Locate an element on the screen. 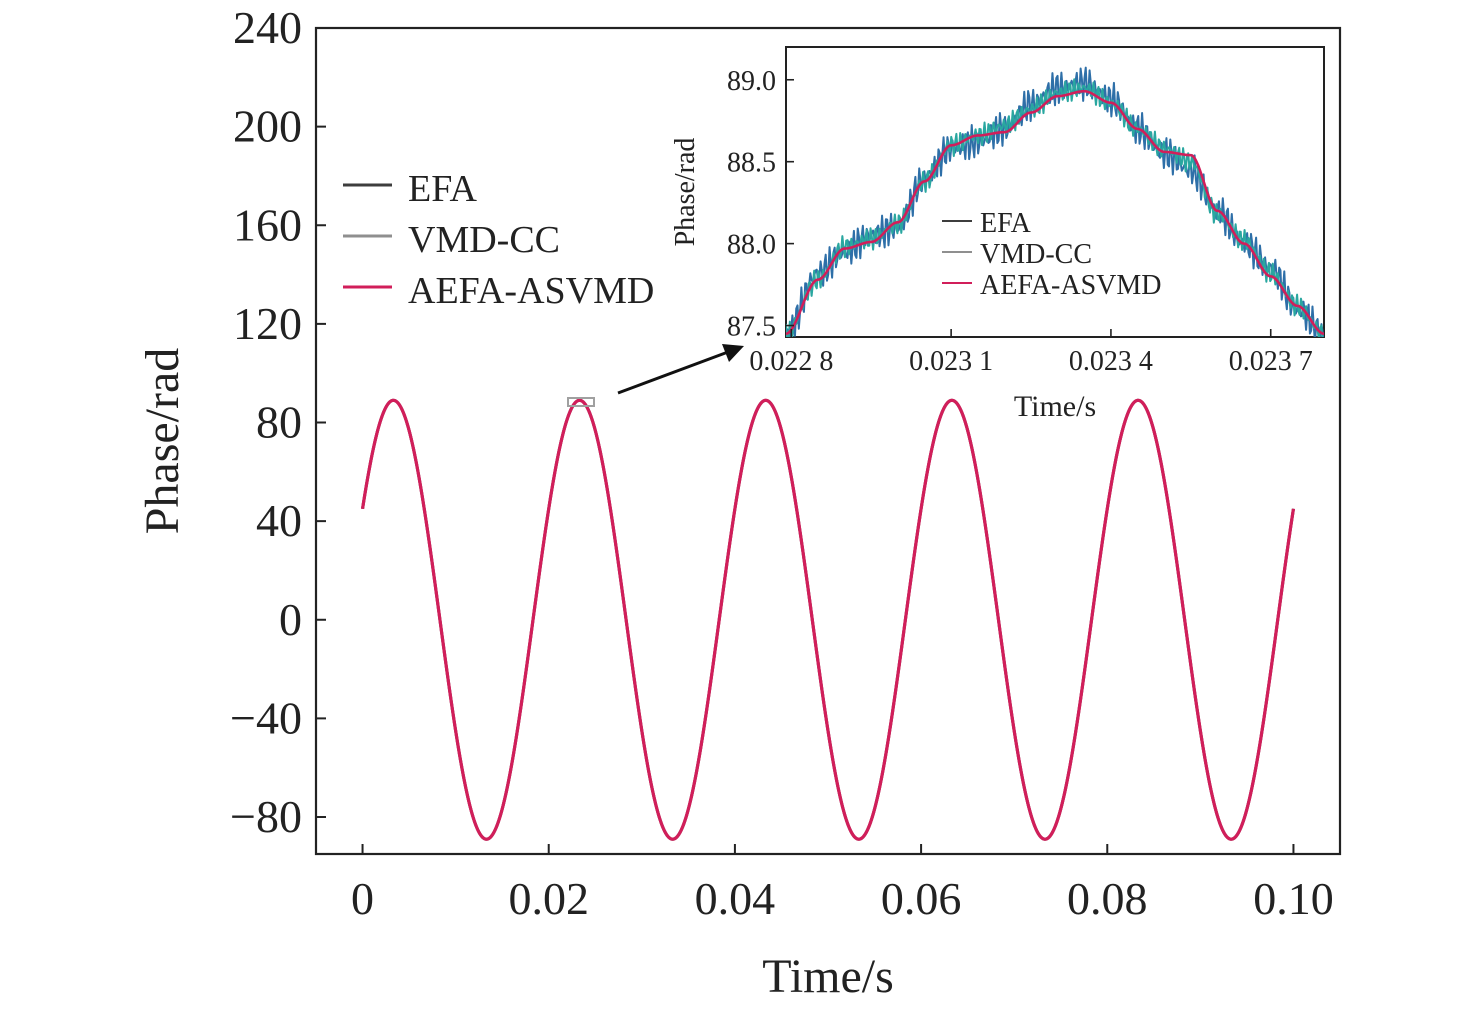  inset-legend-label: EFA is located at coordinates (1006, 223).